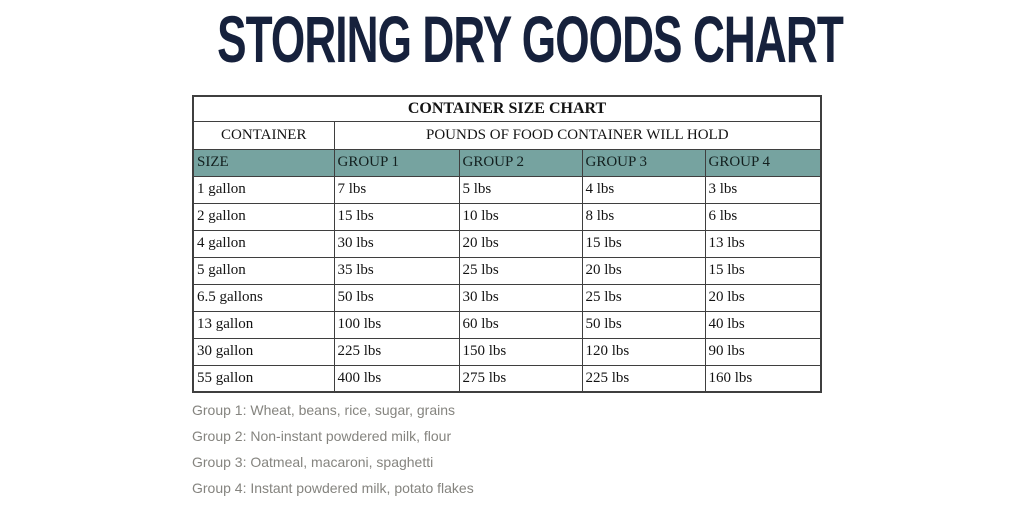 This screenshot has width=1024, height=512. What do you see at coordinates (263, 243) in the screenshot?
I see `size-cell: 4 gallon` at bounding box center [263, 243].